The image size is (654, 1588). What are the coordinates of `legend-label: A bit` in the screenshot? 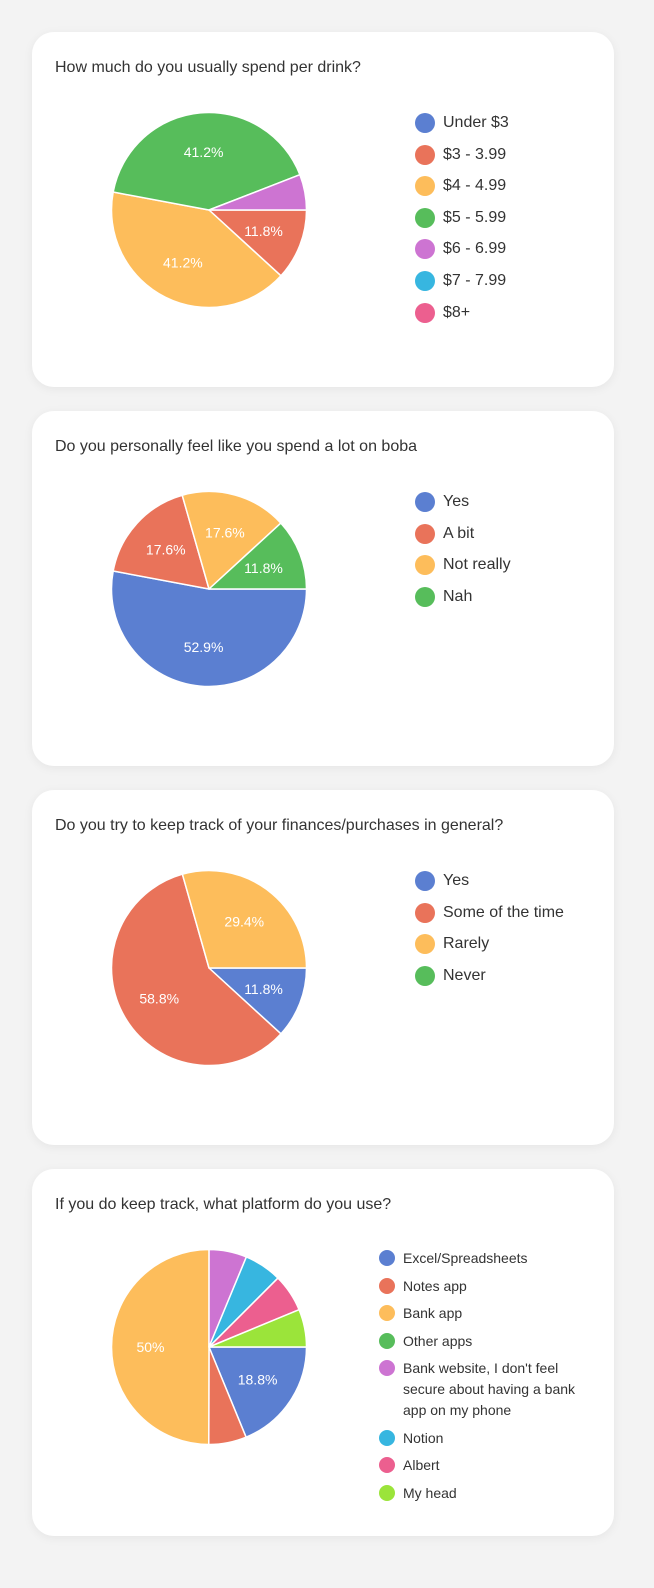 It's located at (459, 533).